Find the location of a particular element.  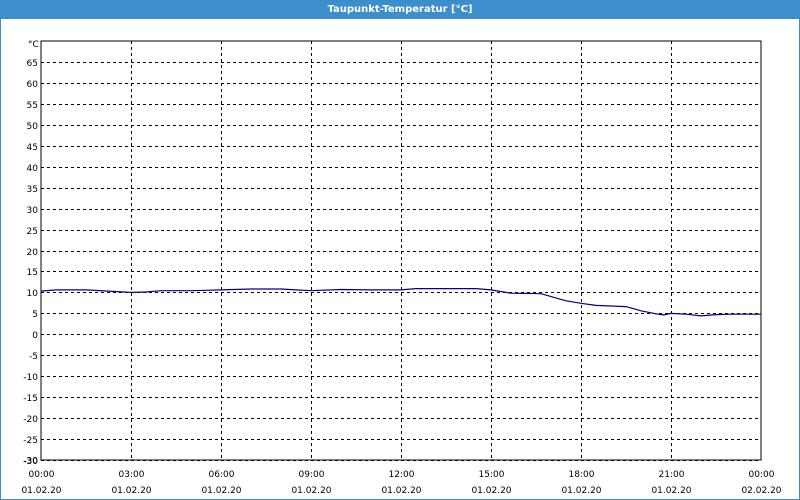

y-tick-label: 50 is located at coordinates (33, 127).